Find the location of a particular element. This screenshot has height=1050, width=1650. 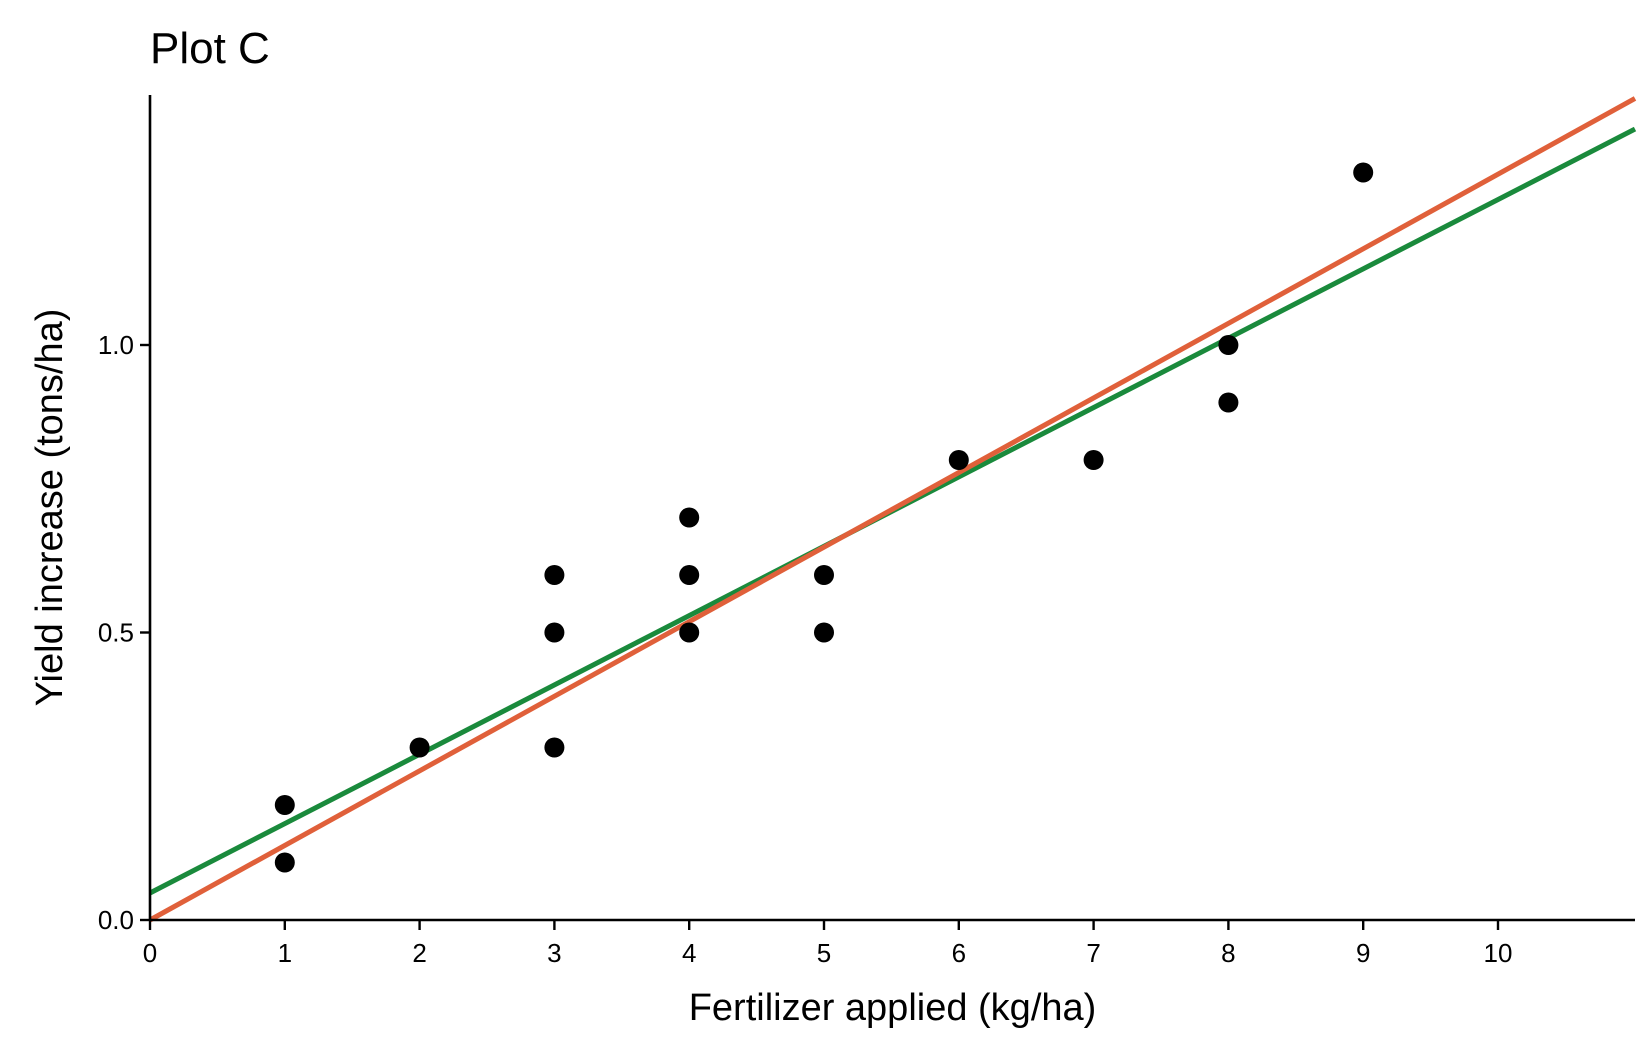

x-tick-label-0: 0 is located at coordinates (150, 953).